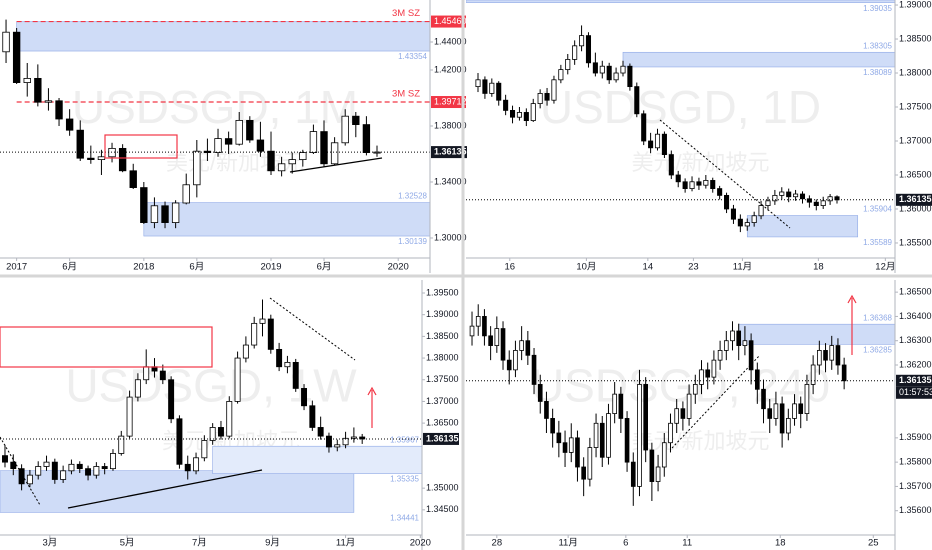 This screenshot has width=932, height=550. What do you see at coordinates (915, 392) in the screenshot?
I see `countdown-label: 01:57:53` at bounding box center [915, 392].